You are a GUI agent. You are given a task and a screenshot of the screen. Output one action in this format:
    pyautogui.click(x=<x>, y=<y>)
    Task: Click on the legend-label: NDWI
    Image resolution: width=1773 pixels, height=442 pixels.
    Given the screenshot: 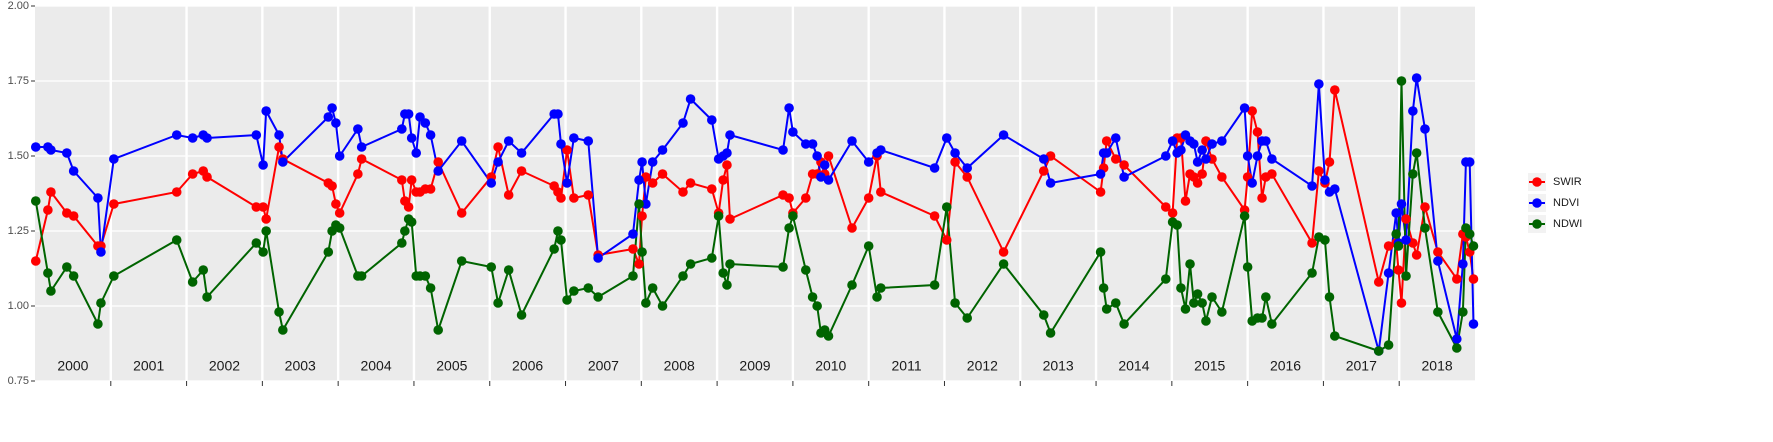 What is the action you would take?
    pyautogui.click(x=1567, y=224)
    